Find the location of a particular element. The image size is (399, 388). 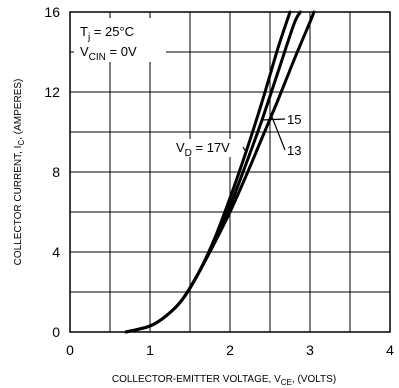

y-tick-label: 16 is located at coordinates (52, 12).